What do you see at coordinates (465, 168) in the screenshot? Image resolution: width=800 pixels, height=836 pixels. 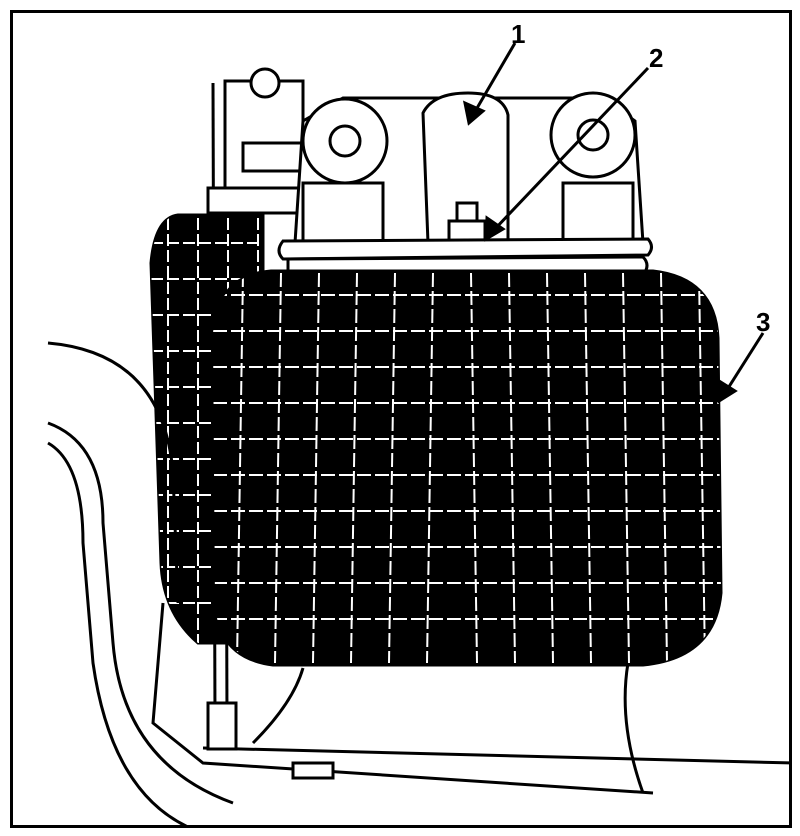 I see `mount-bracket` at bounding box center [465, 168].